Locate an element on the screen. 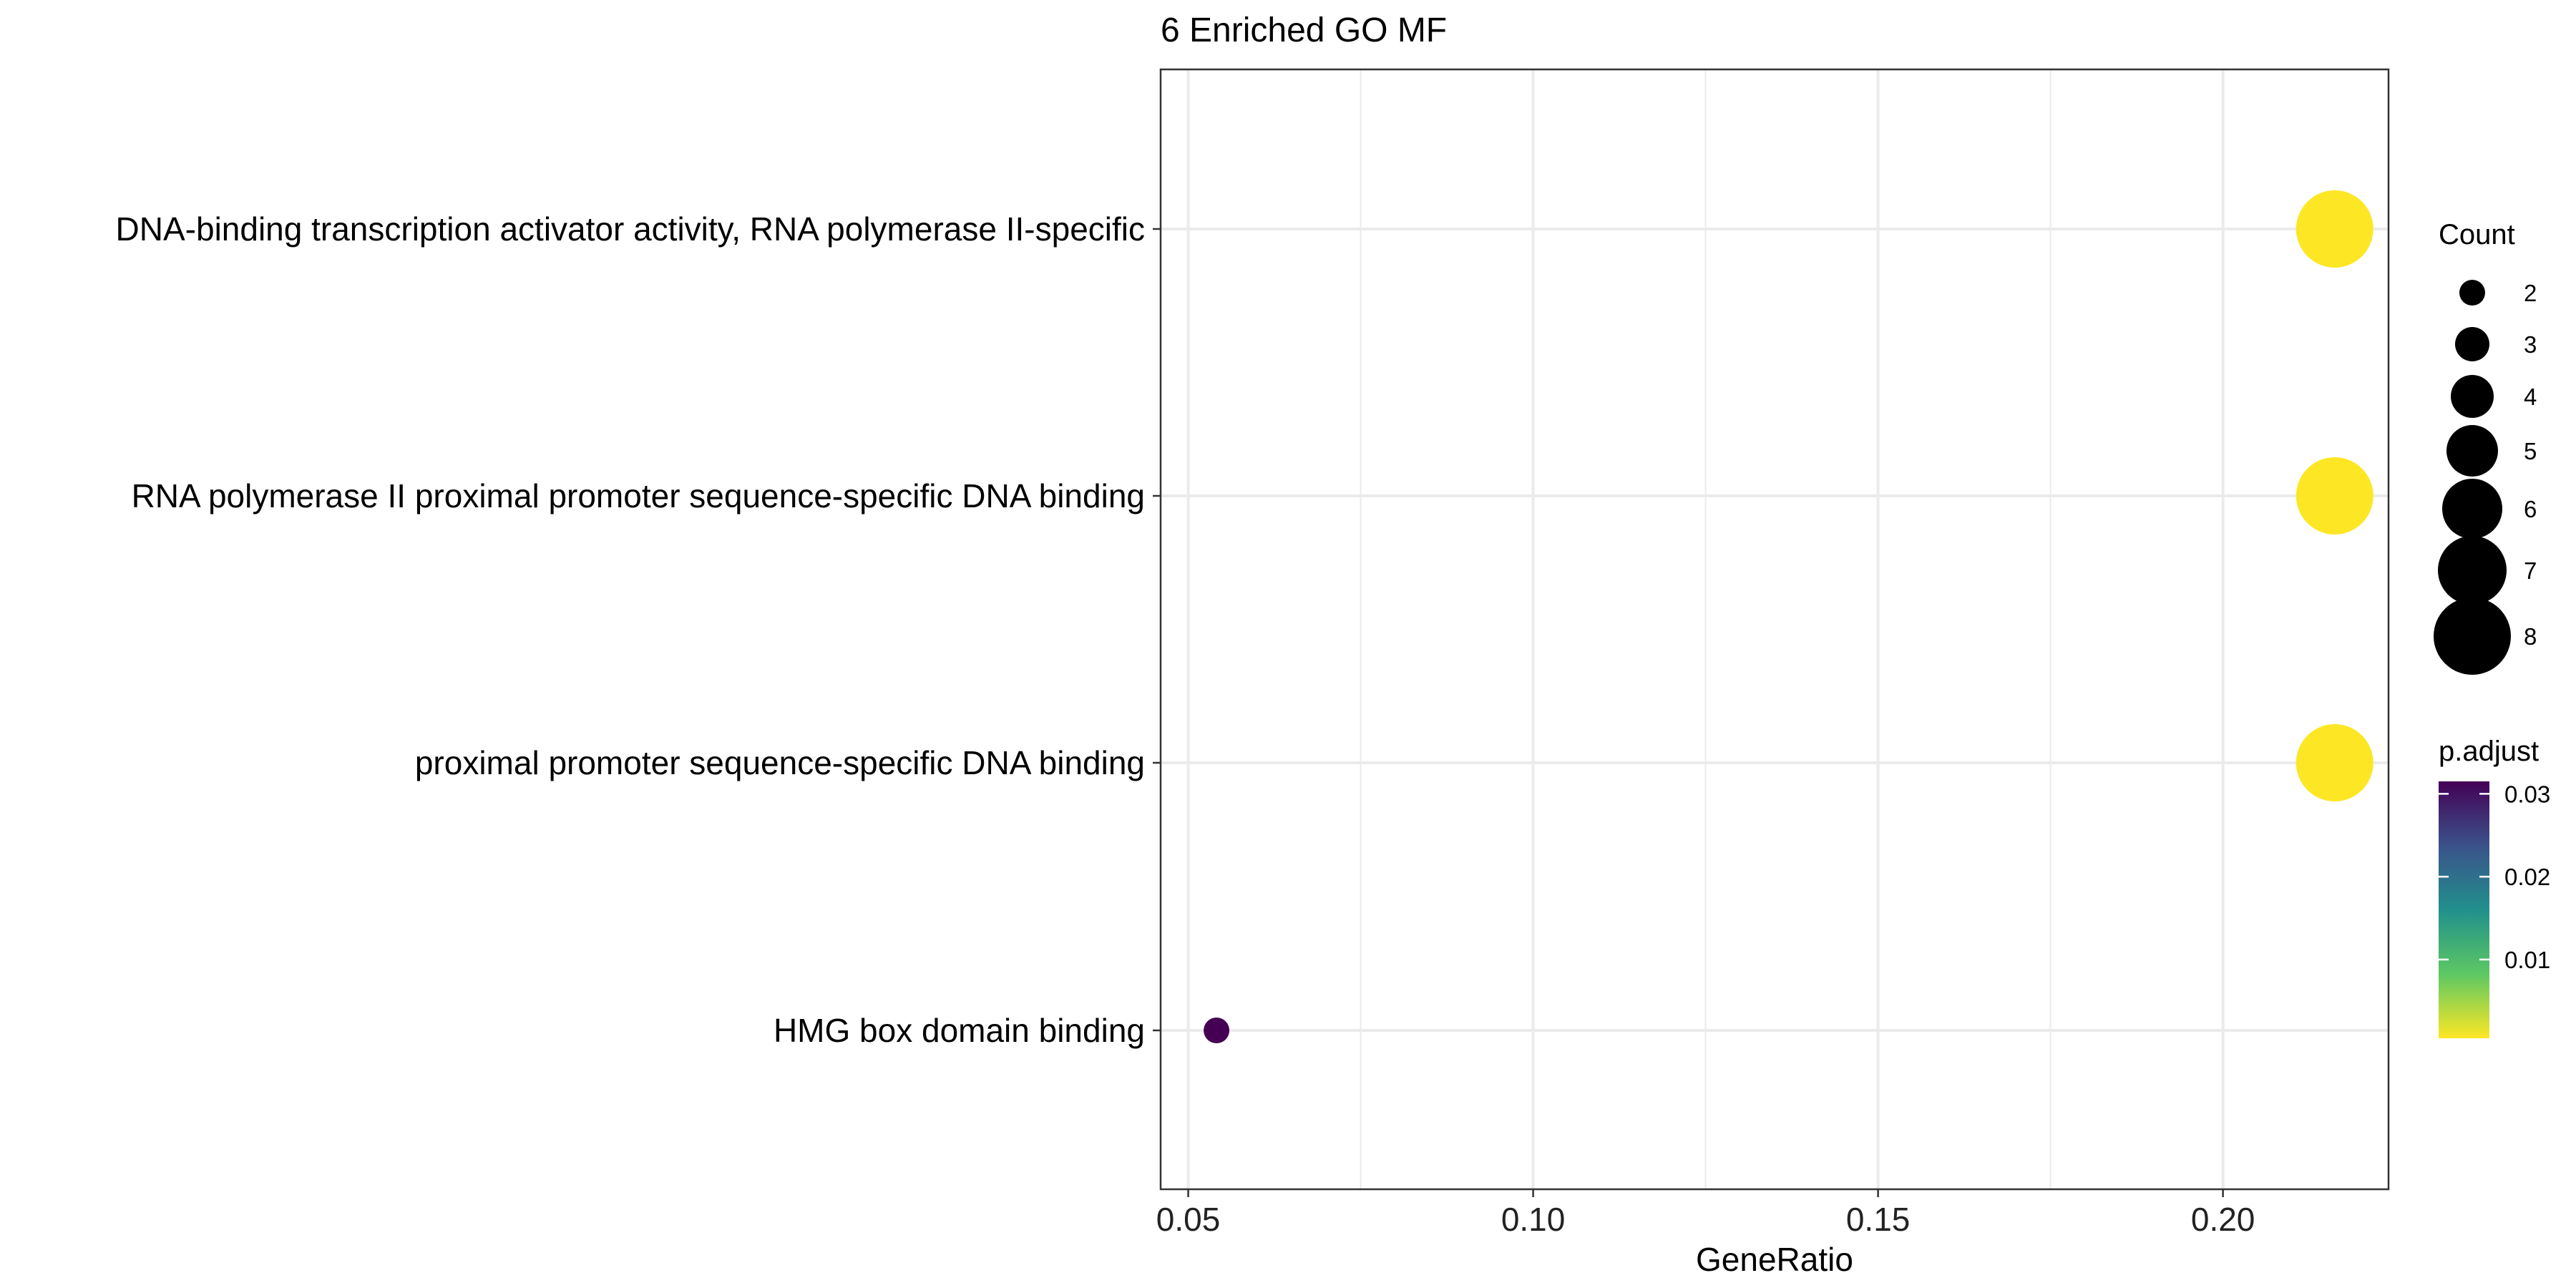 The height and width of the screenshot is (1288, 2576). x-tick-label: 0.05 is located at coordinates (1188, 1219).